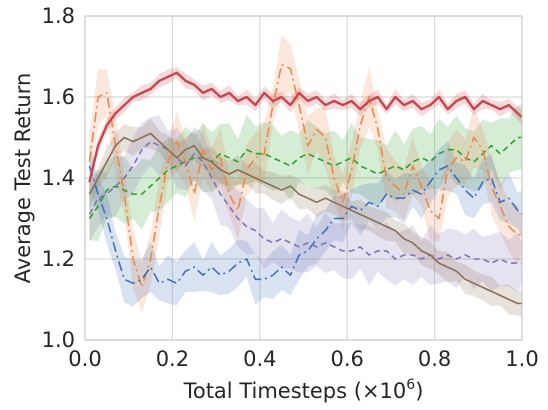 Image resolution: width=548 pixels, height=410 pixels. I want to click on y-tick-label-4: 1.8, so click(58, 16).